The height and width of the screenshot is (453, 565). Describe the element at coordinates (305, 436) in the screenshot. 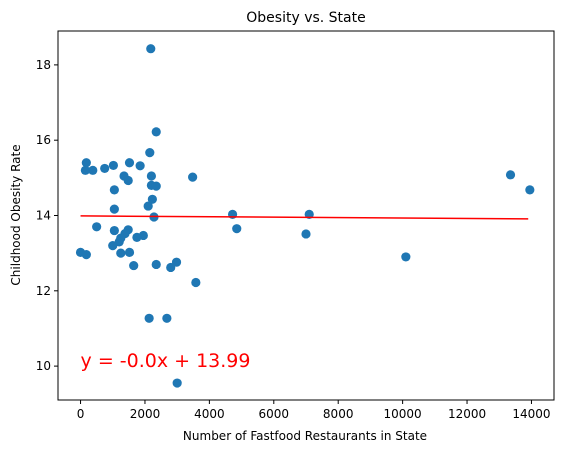

I see `x-axis-label: Number of Fastfood Restaurants in State` at that location.